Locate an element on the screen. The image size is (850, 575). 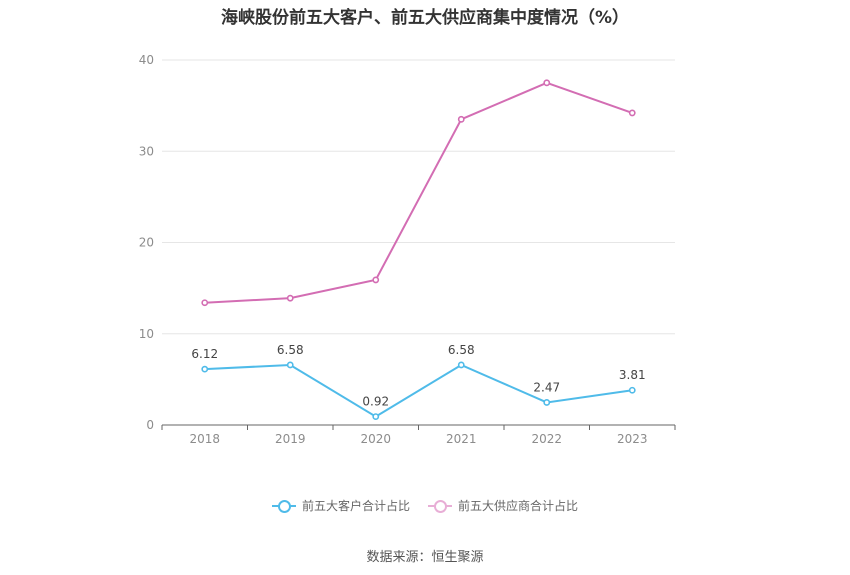
legend-item-0: 前五大客户合计占比 is located at coordinates (340, 505).